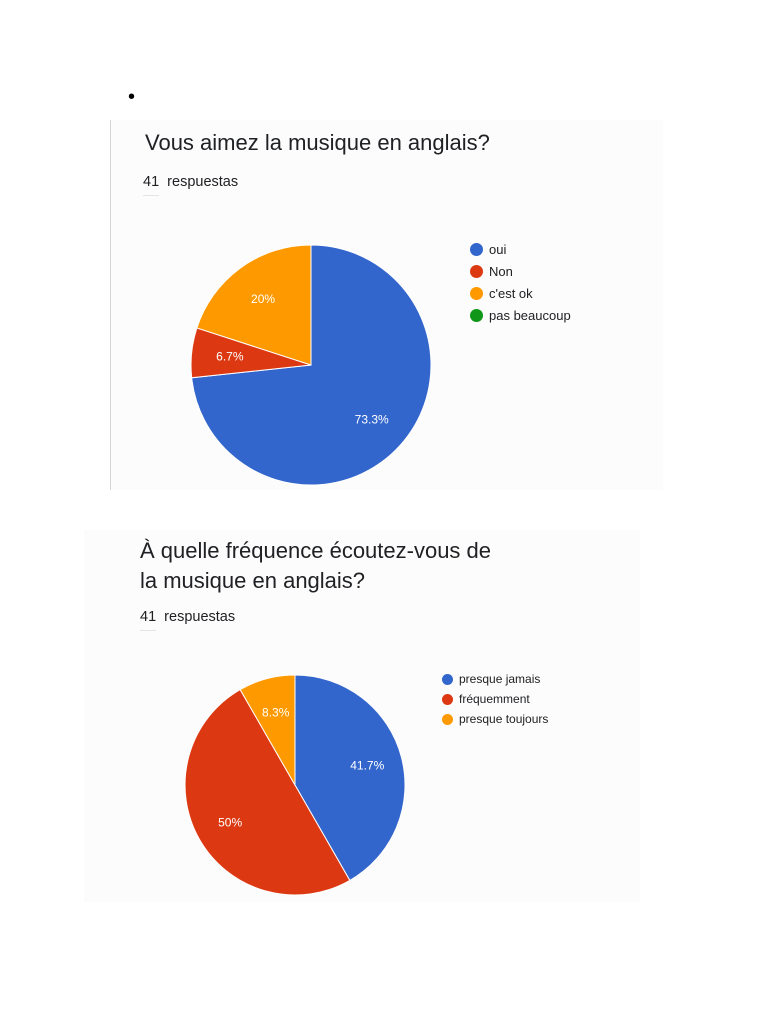  I want to click on pie-slice-presque-jamais, so click(350, 778).